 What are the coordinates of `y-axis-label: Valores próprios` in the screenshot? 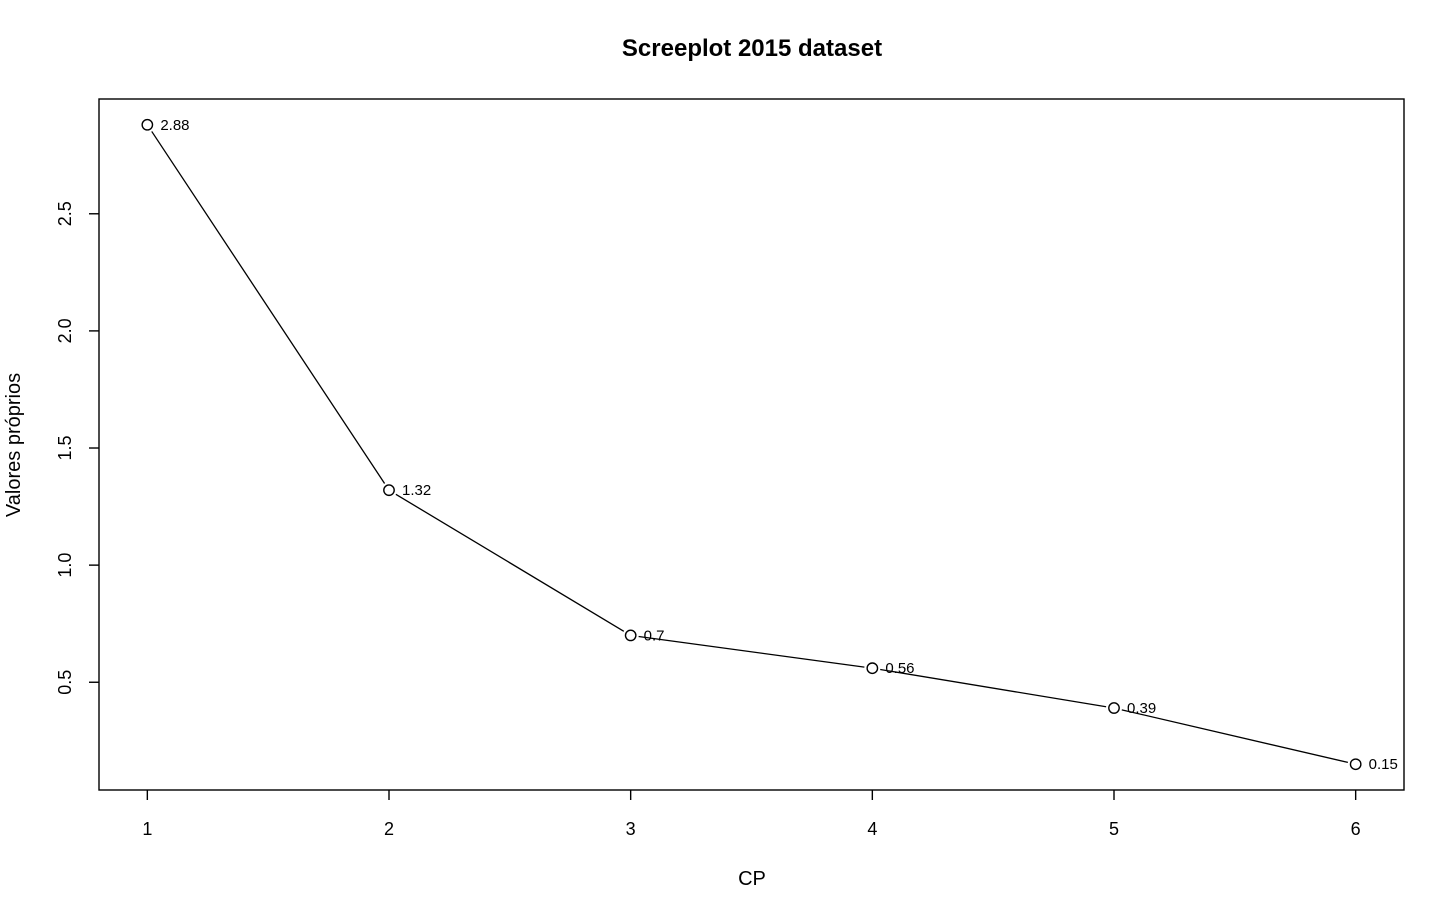 It's located at (14, 445).